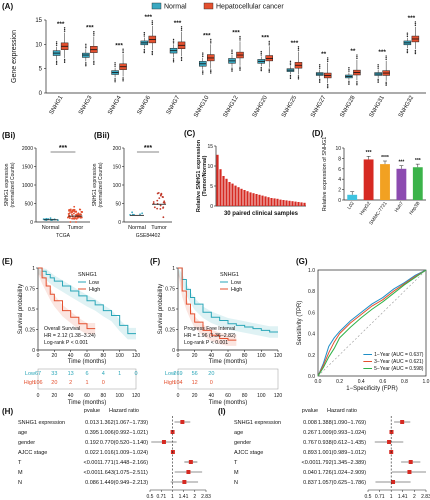 The width and height of the screenshot is (430, 500). What do you see at coordinates (236, 290) in the screenshot?
I see `legend-label-high: High` at bounding box center [236, 290].